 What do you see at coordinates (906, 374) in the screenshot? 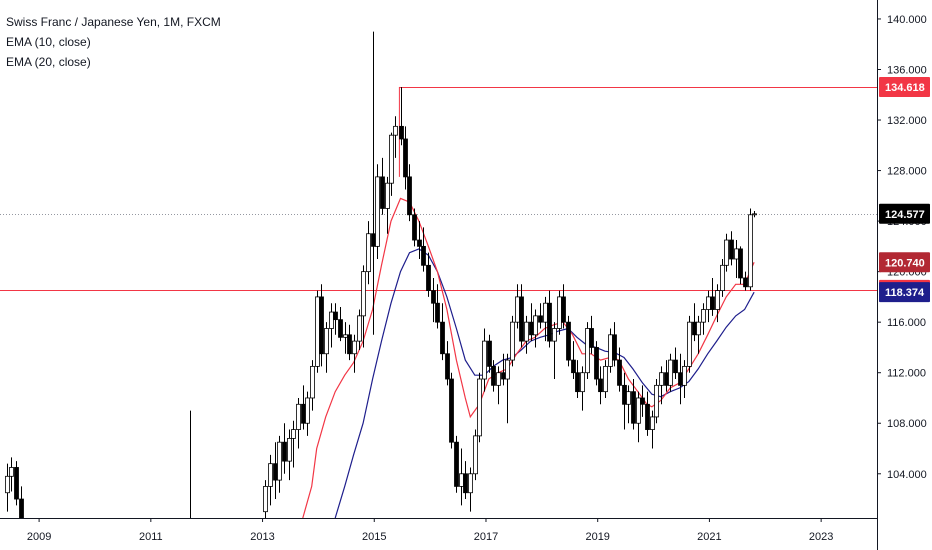
I see `y-tick-label: 112.000` at bounding box center [906, 374].